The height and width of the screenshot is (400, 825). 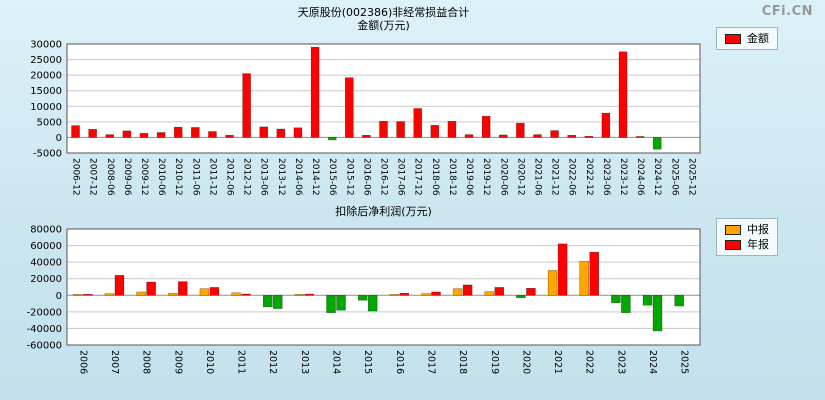 What do you see at coordinates (230, 177) in the screenshot?
I see `x-tick-label: 2012-06` at bounding box center [230, 177].